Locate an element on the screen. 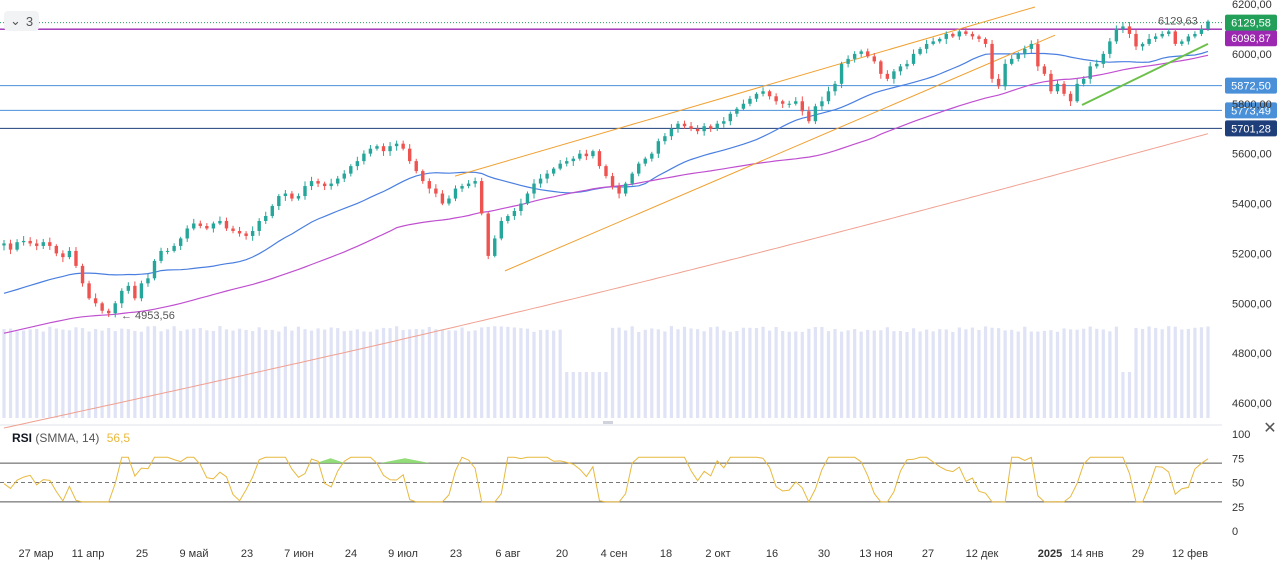 This screenshot has height=566, width=1280. price-tick-label: 4600,00 is located at coordinates (1252, 404).